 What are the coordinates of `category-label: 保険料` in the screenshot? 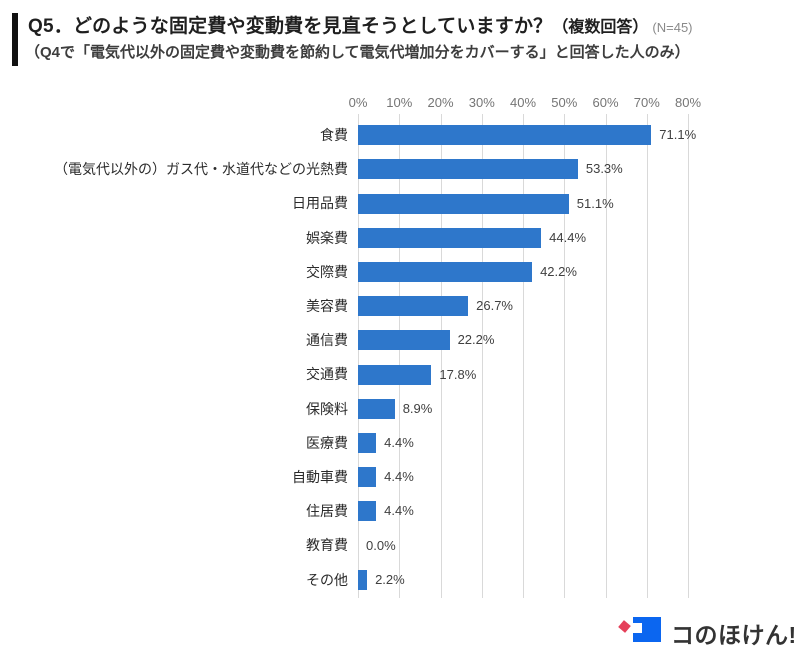 It's located at (327, 408).